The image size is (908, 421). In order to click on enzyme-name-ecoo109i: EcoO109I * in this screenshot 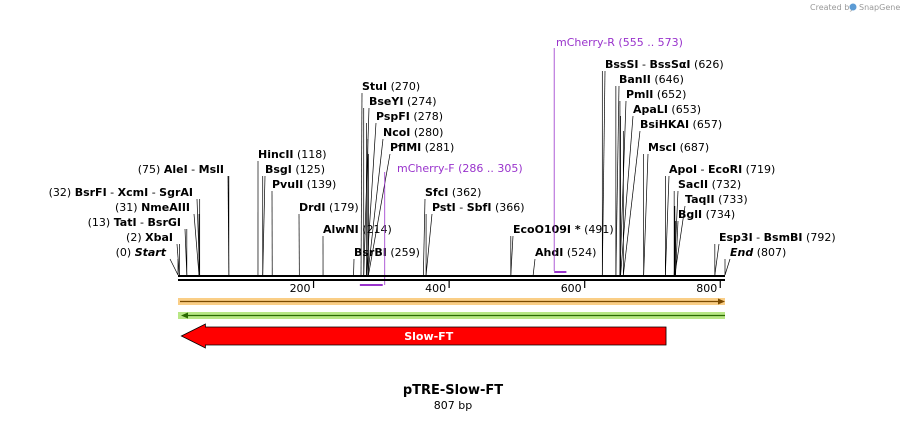, I will do `click(547, 229)`.